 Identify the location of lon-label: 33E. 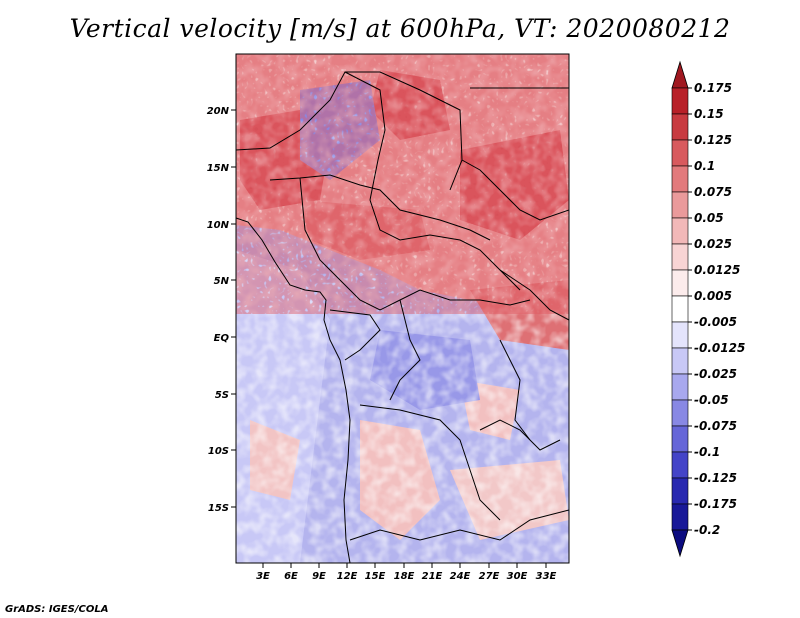
(546, 576).